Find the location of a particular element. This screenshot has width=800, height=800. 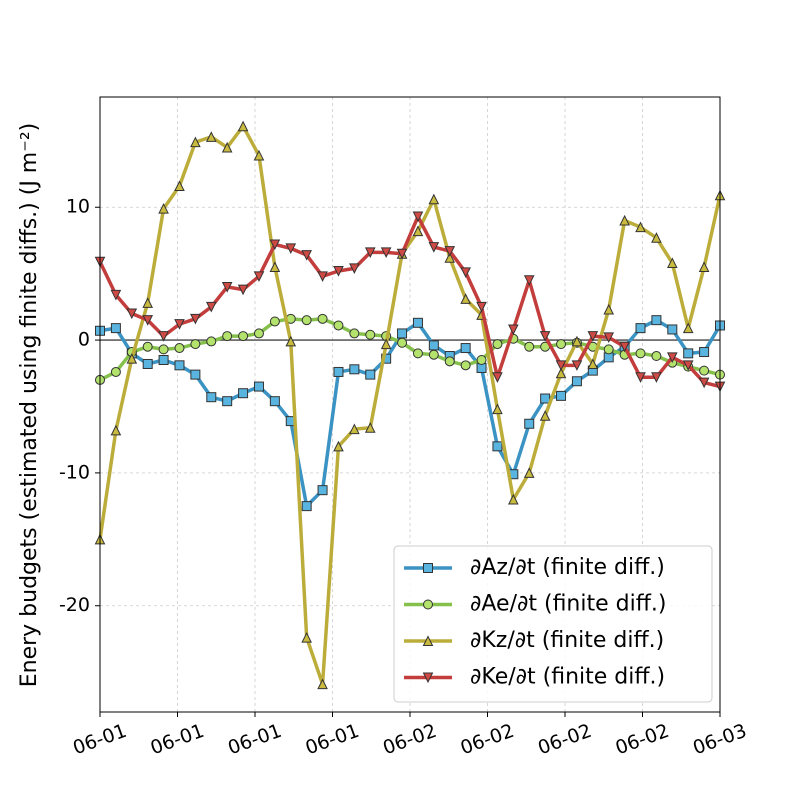

legend-label: ∂Az/∂t (finite diff.) is located at coordinates (567, 567).